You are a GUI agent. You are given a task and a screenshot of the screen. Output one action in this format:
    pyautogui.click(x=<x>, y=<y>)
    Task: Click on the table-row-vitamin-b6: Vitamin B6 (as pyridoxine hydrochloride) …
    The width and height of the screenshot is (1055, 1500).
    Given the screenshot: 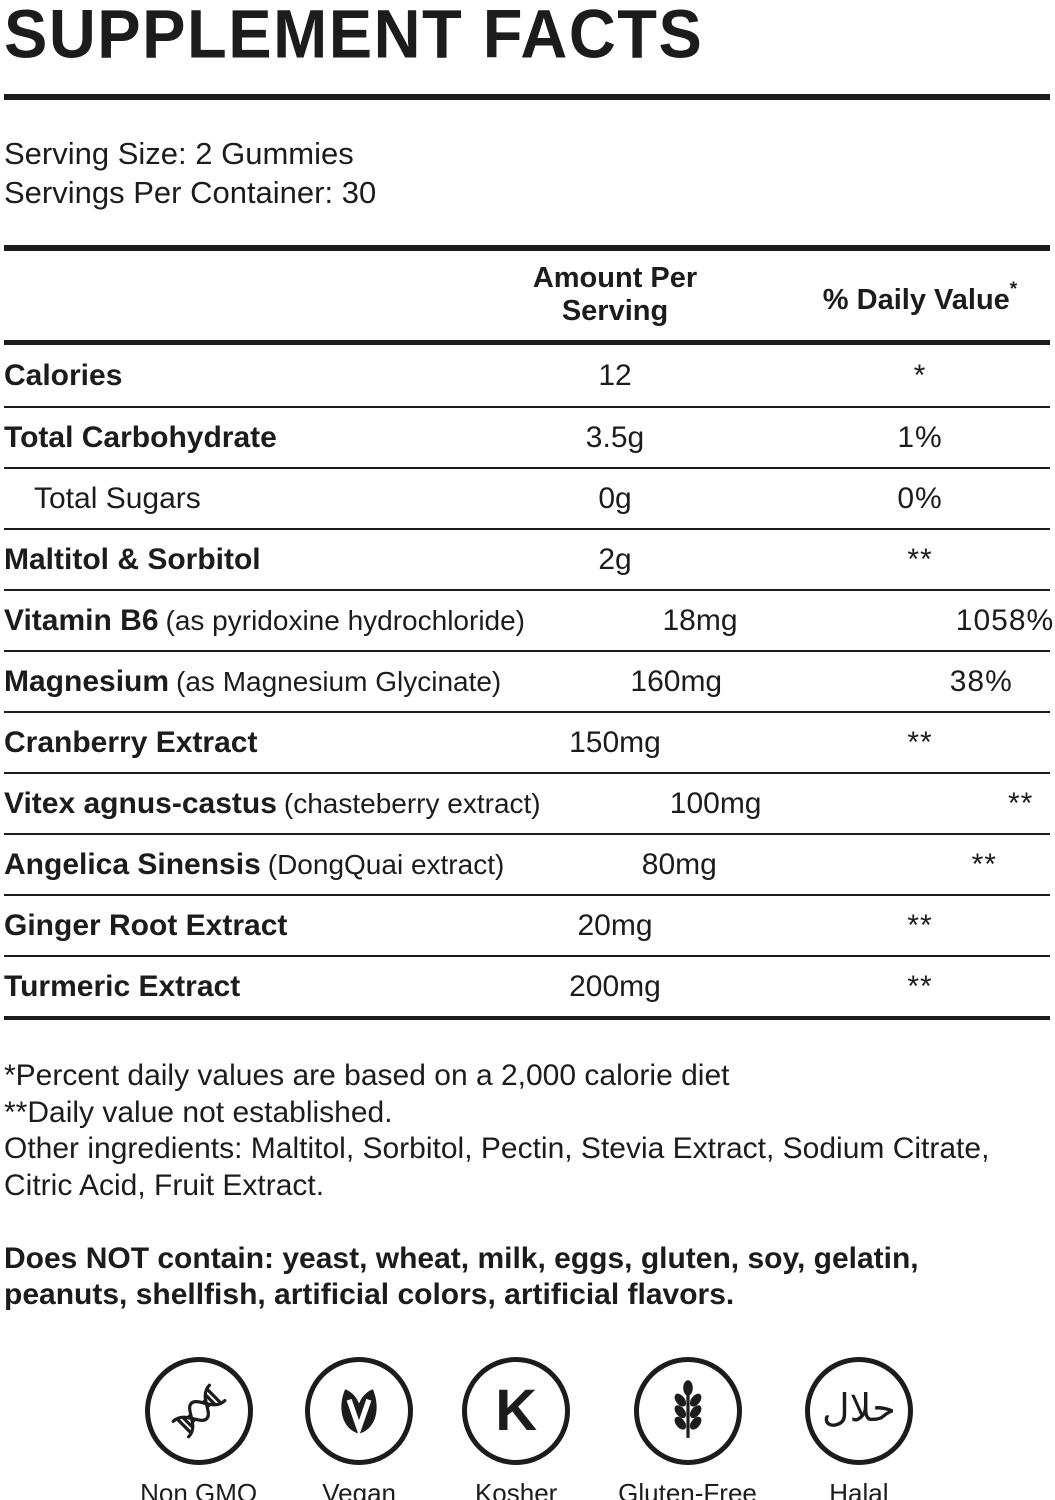 What is the action you would take?
    pyautogui.click(x=528, y=619)
    